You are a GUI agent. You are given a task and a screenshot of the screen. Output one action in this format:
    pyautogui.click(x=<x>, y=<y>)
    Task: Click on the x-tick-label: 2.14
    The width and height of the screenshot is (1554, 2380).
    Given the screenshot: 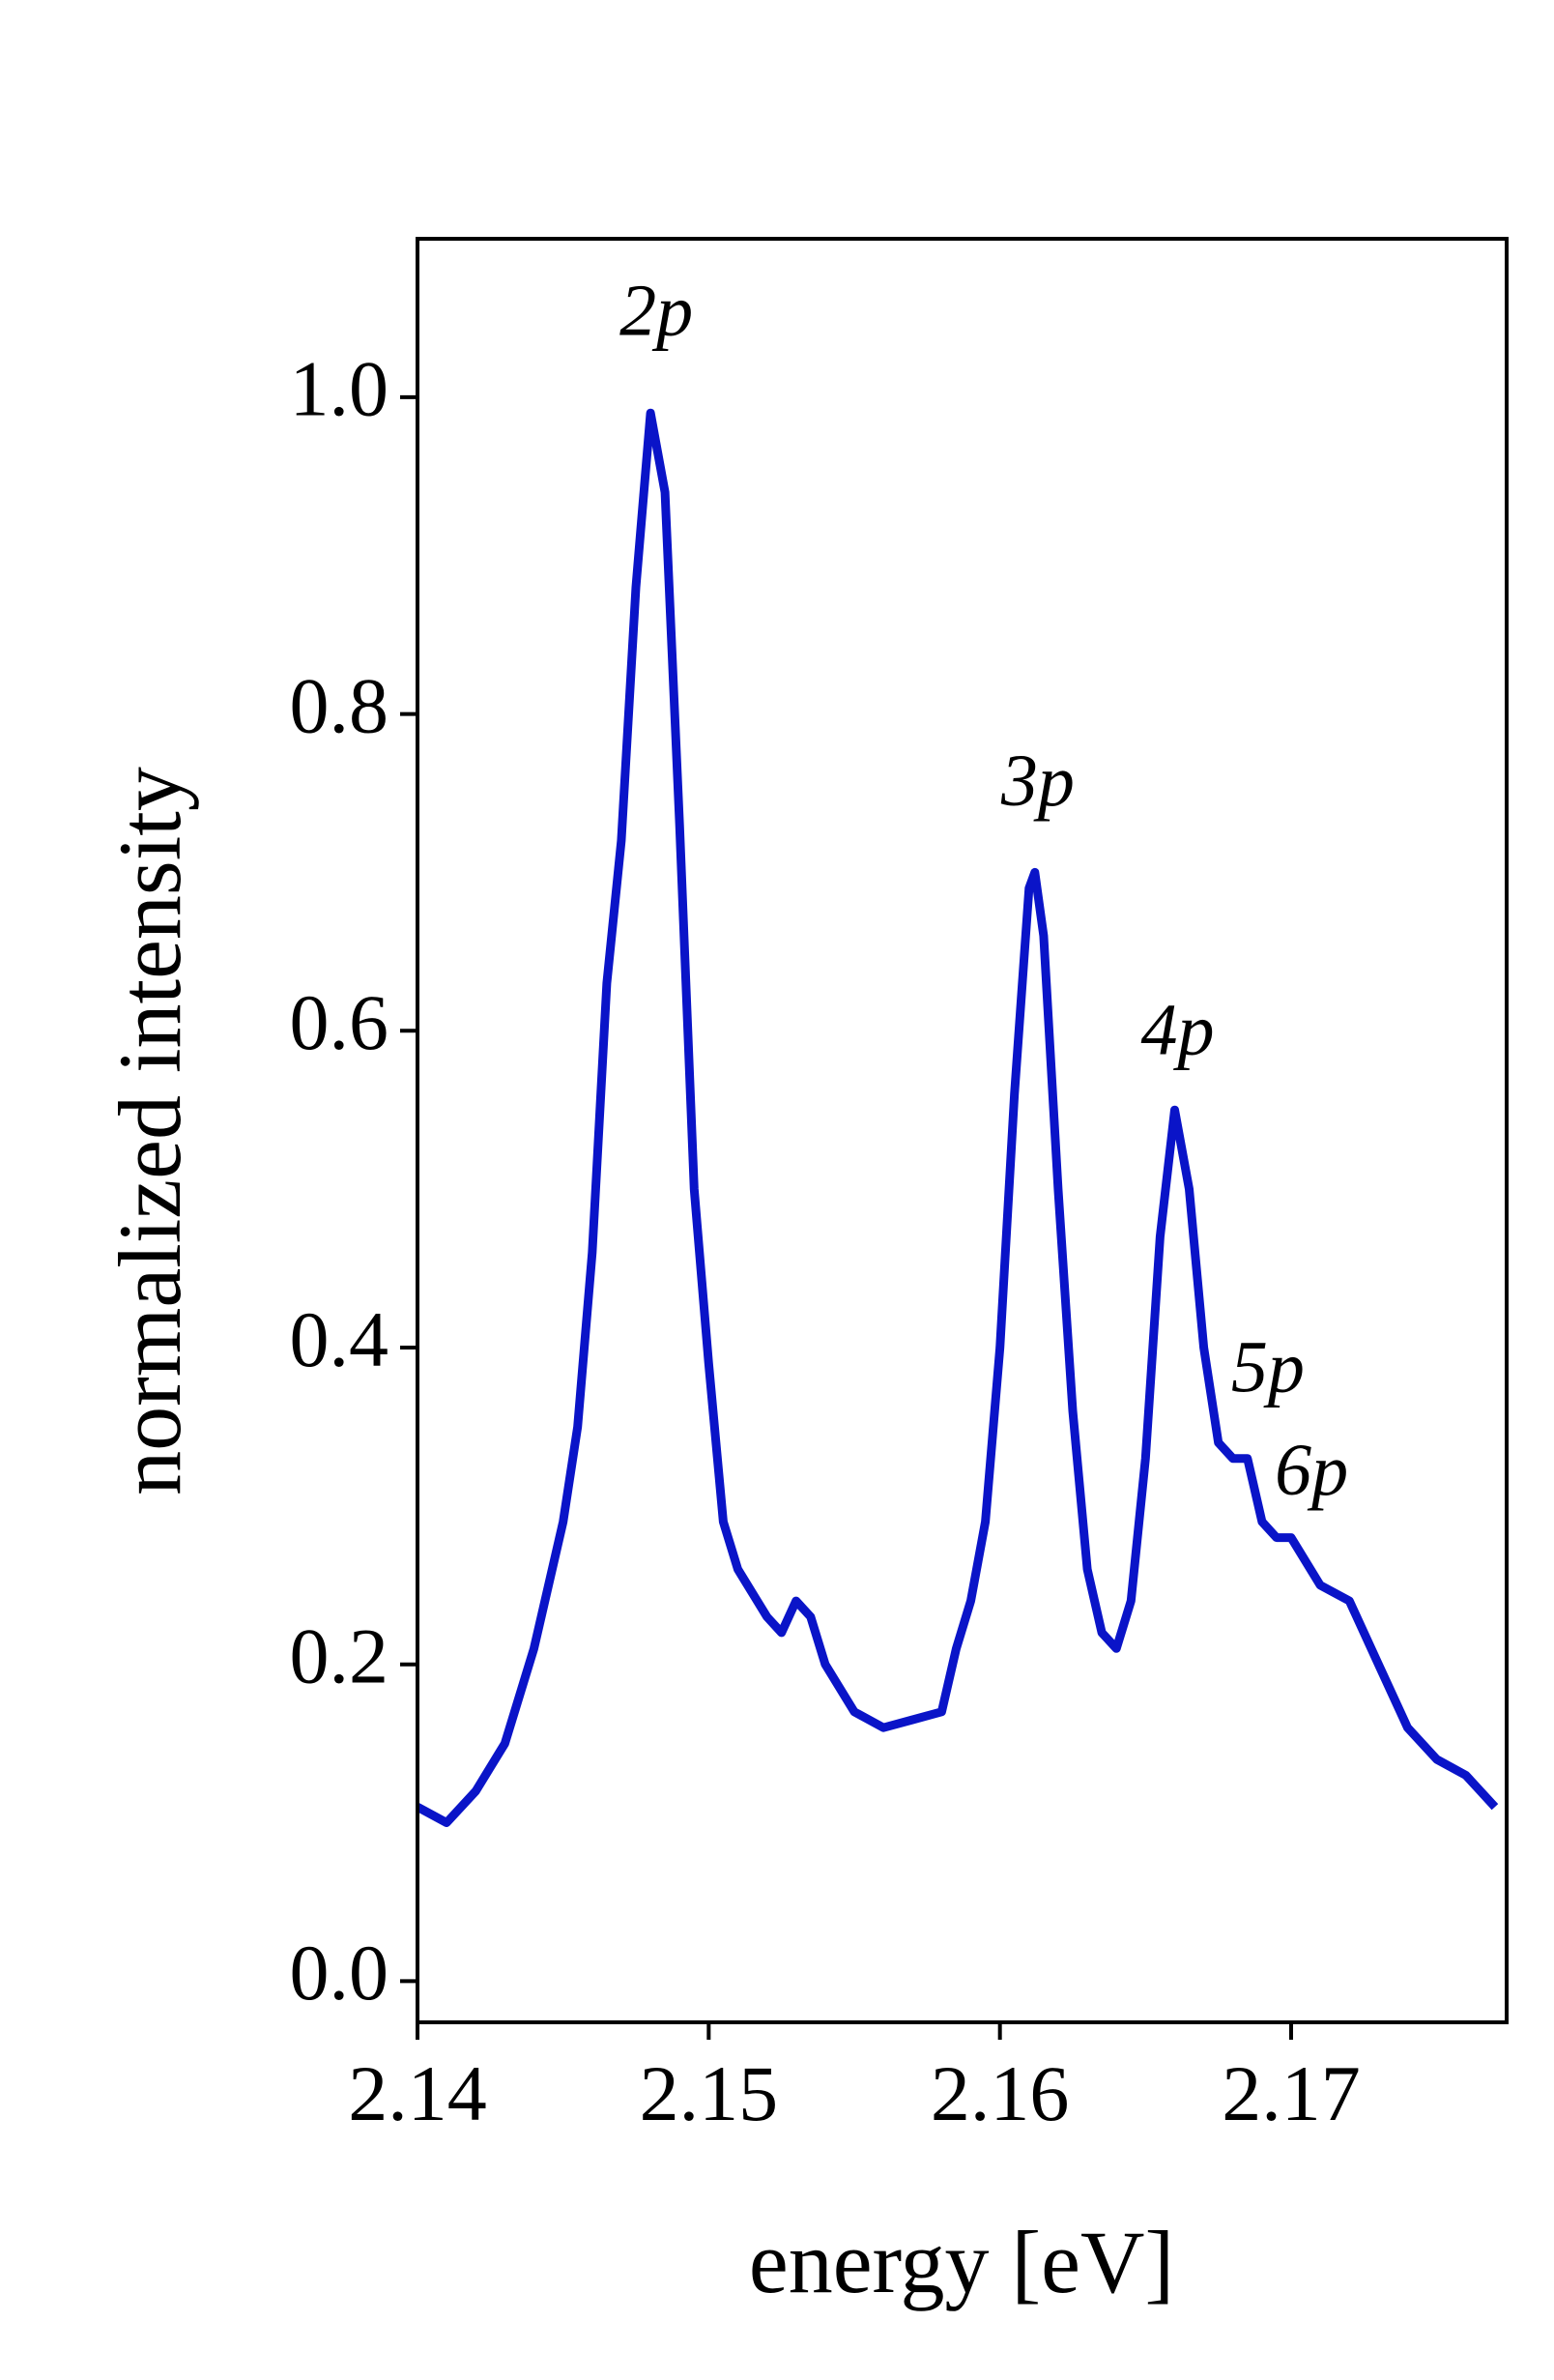 What is the action you would take?
    pyautogui.click(x=417, y=2093)
    